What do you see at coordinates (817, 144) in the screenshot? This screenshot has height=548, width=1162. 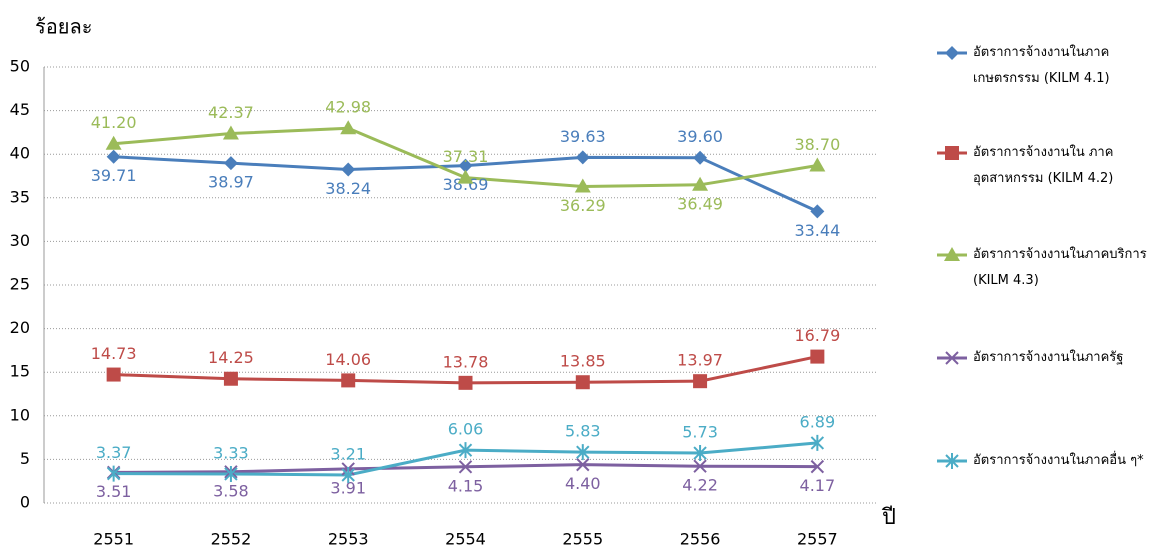 I see `data-label: 38.70` at bounding box center [817, 144].